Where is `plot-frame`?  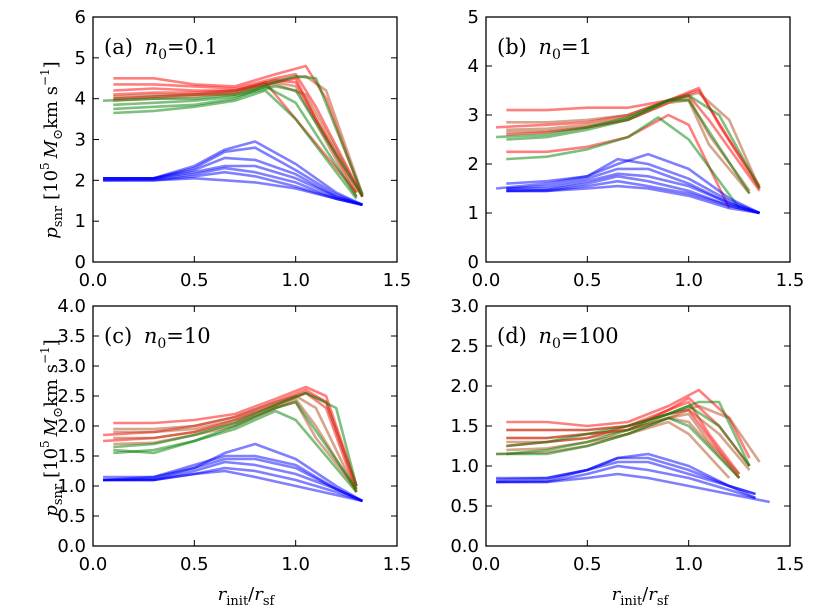 plot-frame is located at coordinates (638, 139).